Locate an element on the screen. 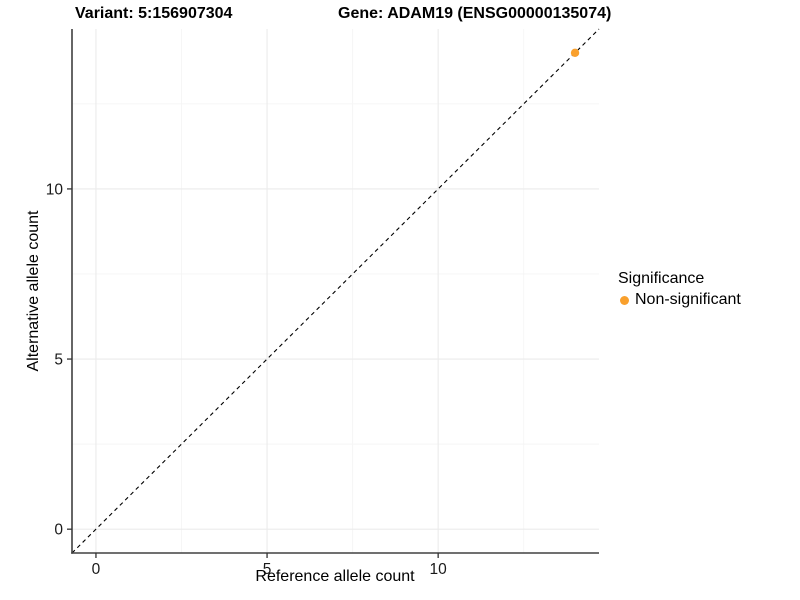 The height and width of the screenshot is (600, 800). x-axis-title: Reference allele count is located at coordinates (335, 576).